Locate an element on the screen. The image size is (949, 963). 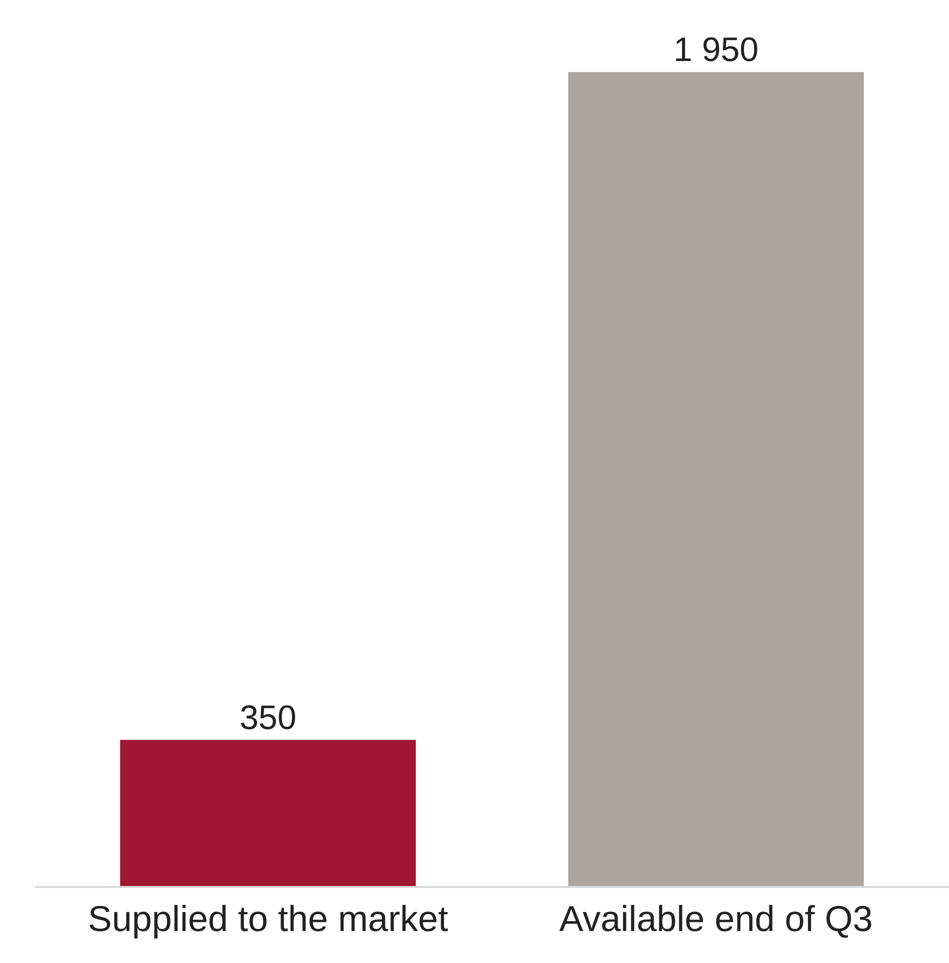
x-tick-label: Available end of Q3 is located at coordinates (716, 919).